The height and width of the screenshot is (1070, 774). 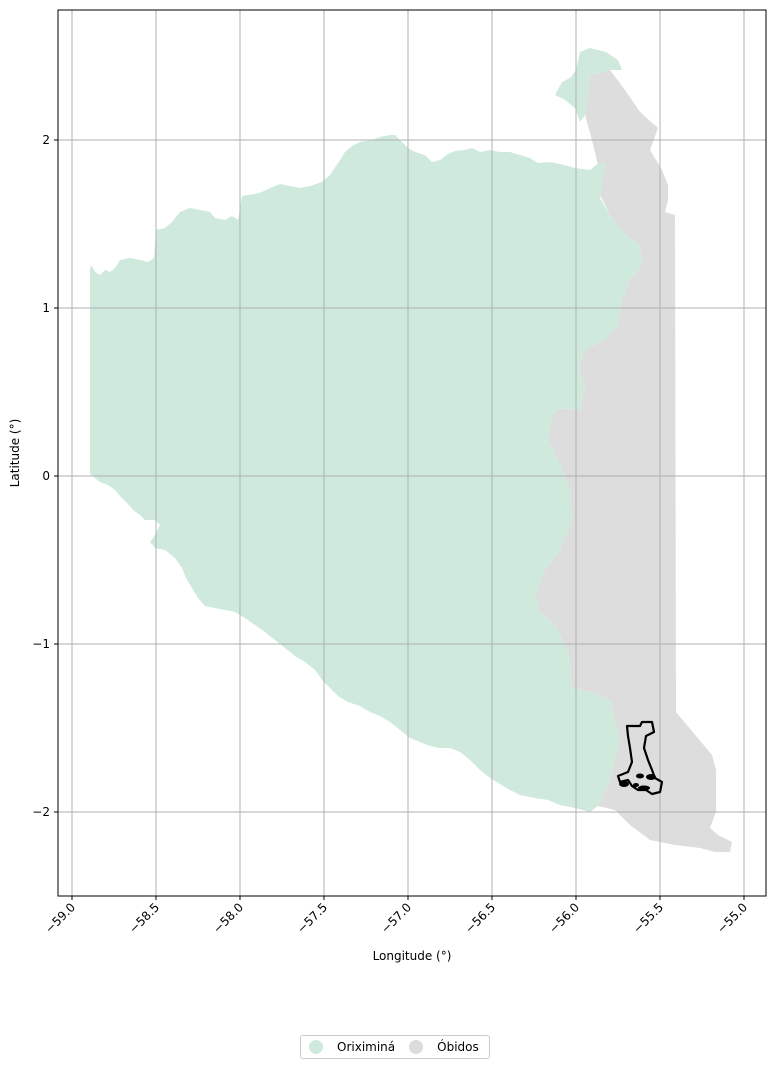 I want to click on x-axis-label: Longitude (°), so click(x=412, y=956).